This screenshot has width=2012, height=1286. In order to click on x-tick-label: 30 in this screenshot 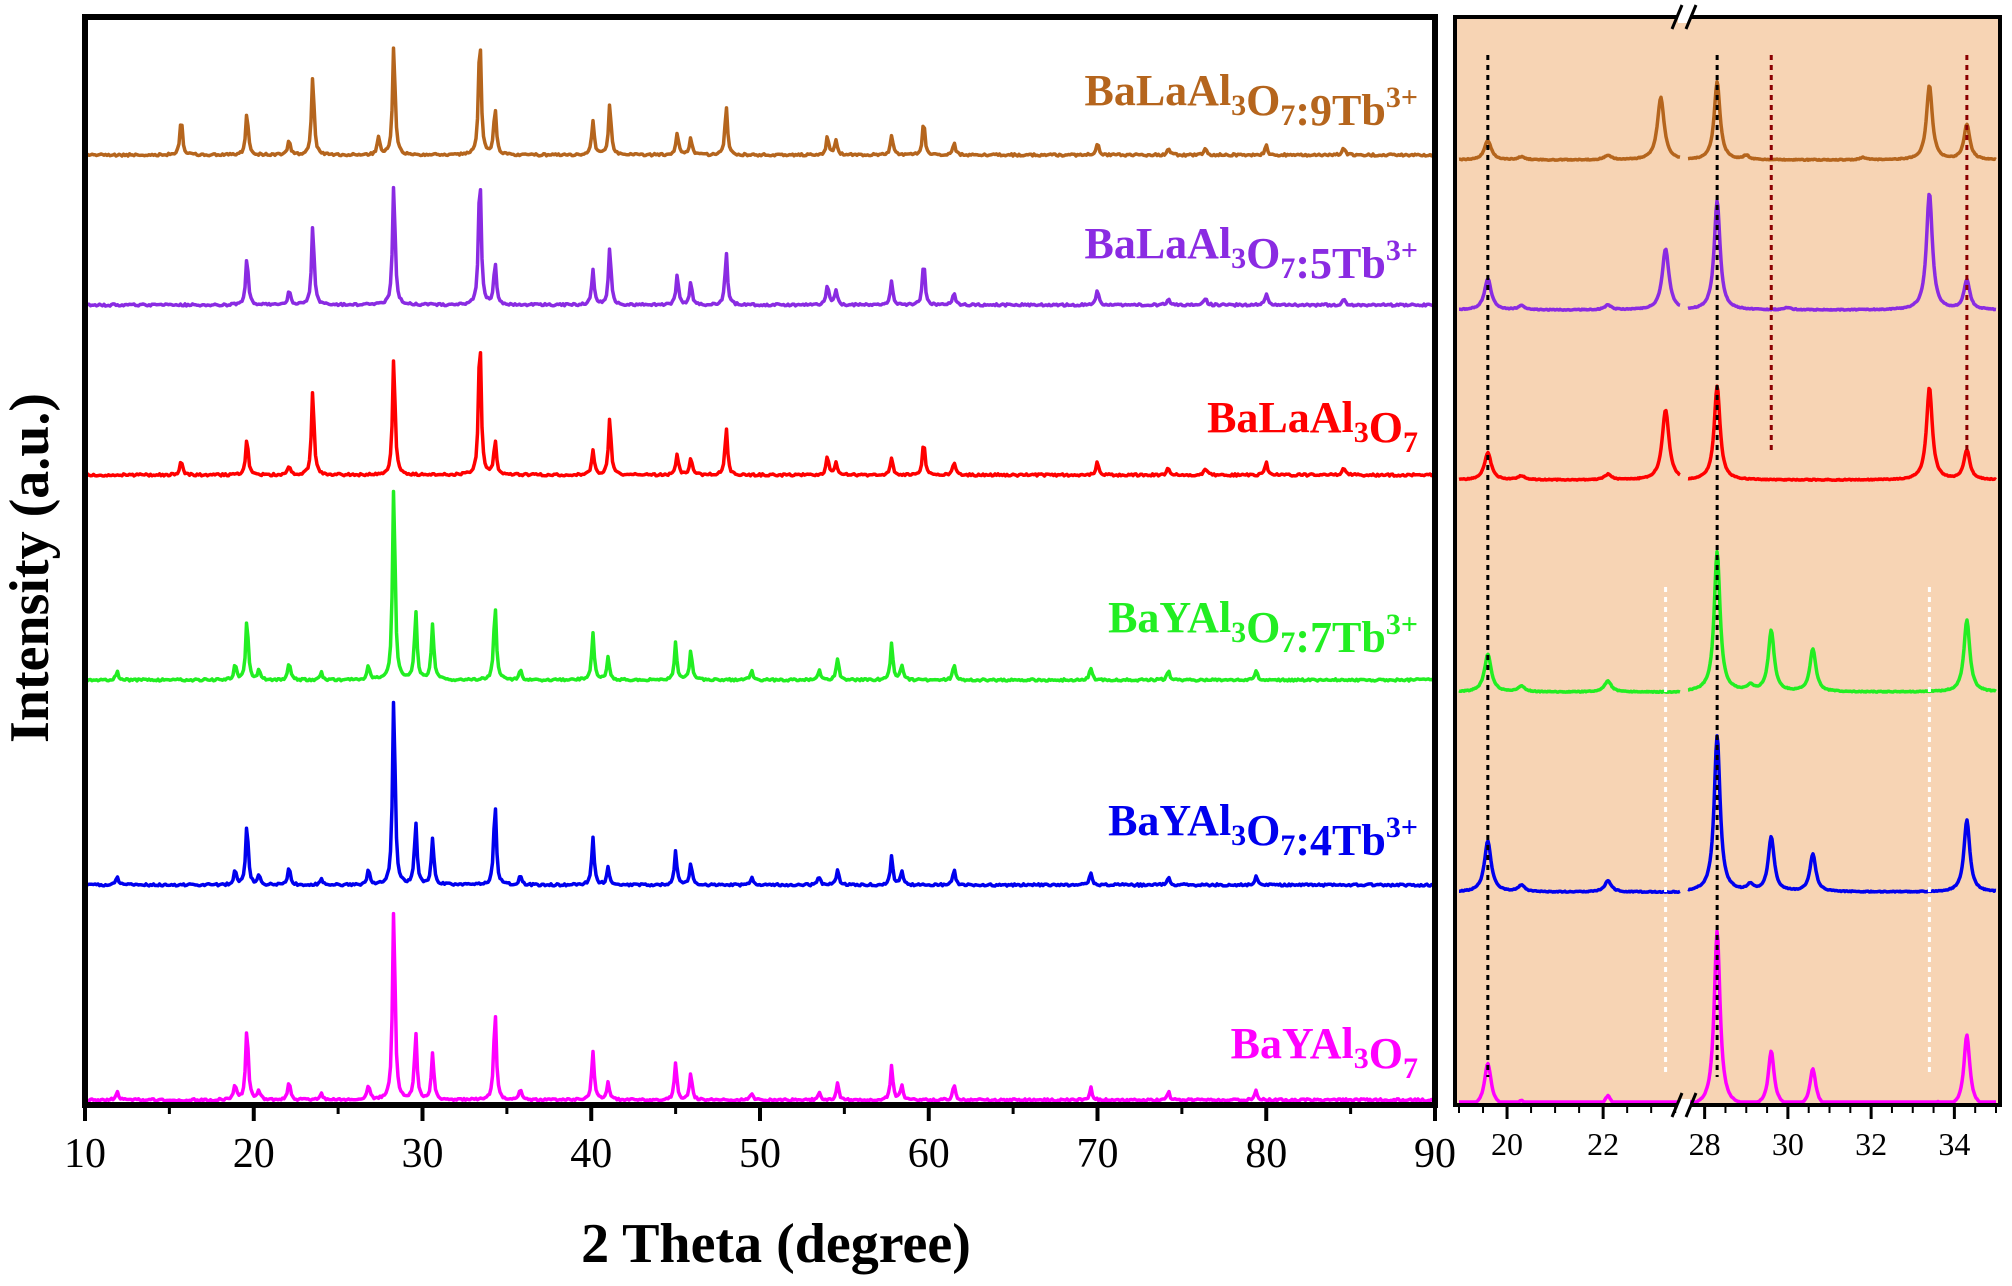, I will do `click(423, 1154)`.